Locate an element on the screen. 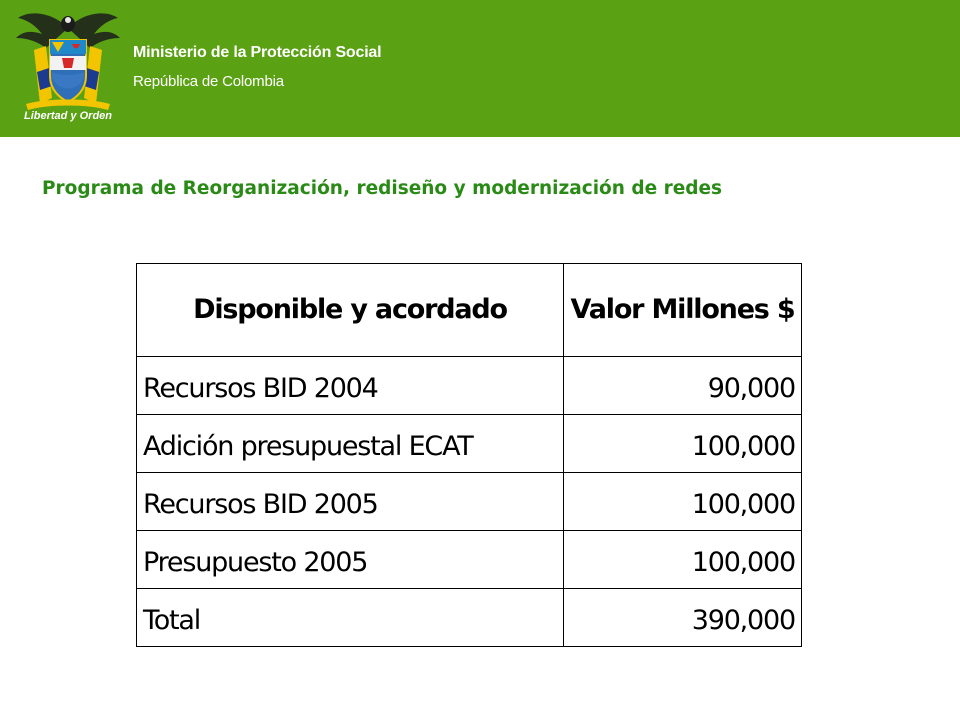  table-row-total: Total 390,000 is located at coordinates (469, 617).